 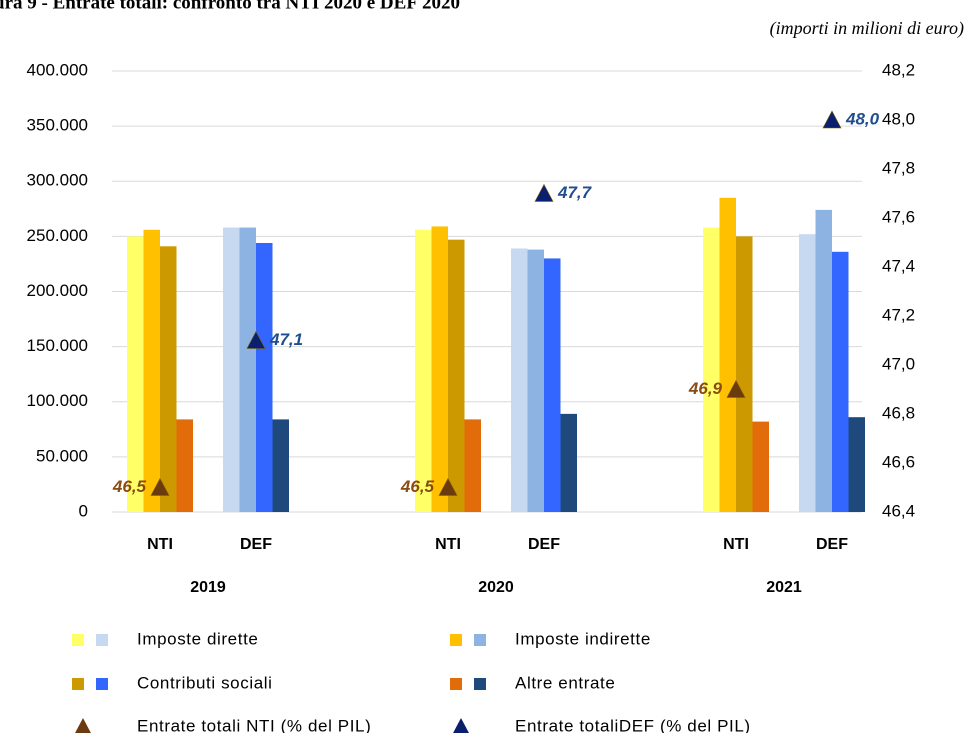 What do you see at coordinates (784, 587) in the screenshot?
I see `group-label: 2021` at bounding box center [784, 587].